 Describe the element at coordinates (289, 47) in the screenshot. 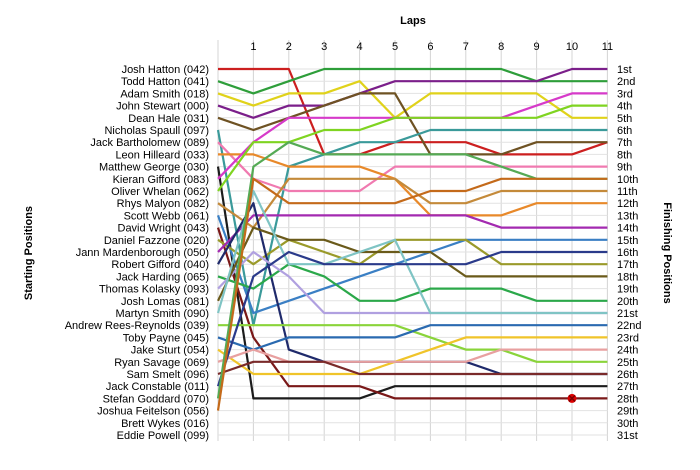

I see `lap-tick-label: 2` at that location.